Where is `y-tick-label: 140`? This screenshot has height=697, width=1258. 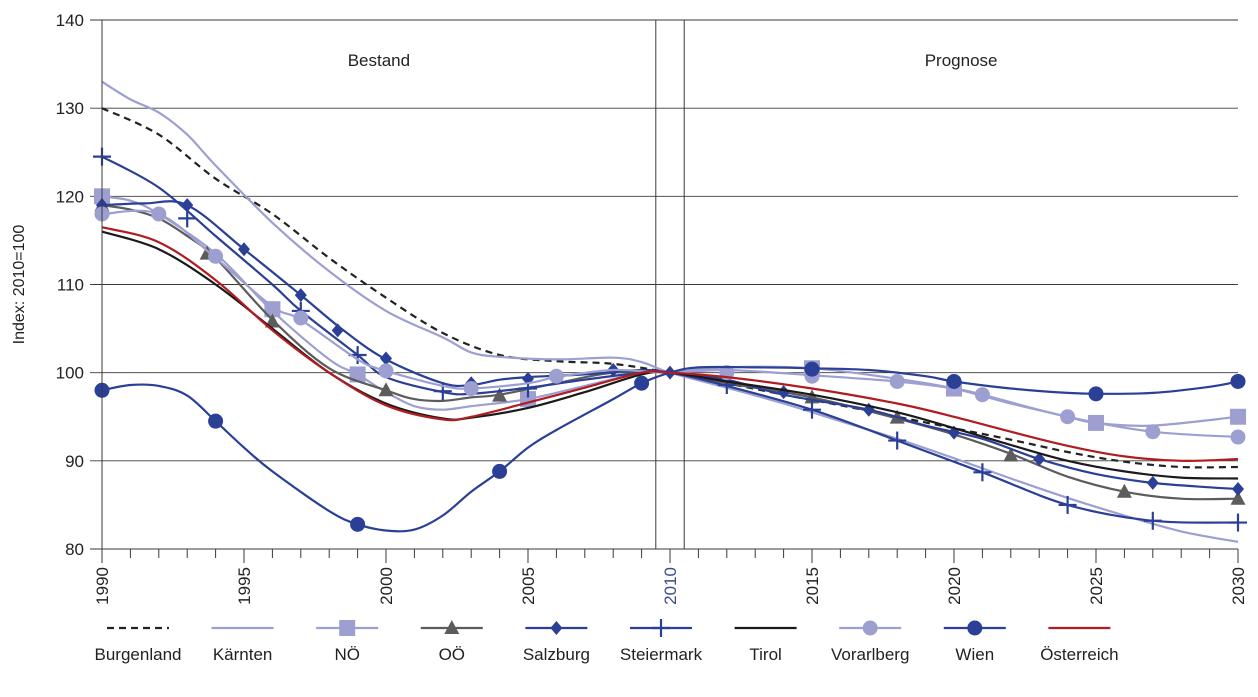
y-tick-label: 140 is located at coordinates (70, 20).